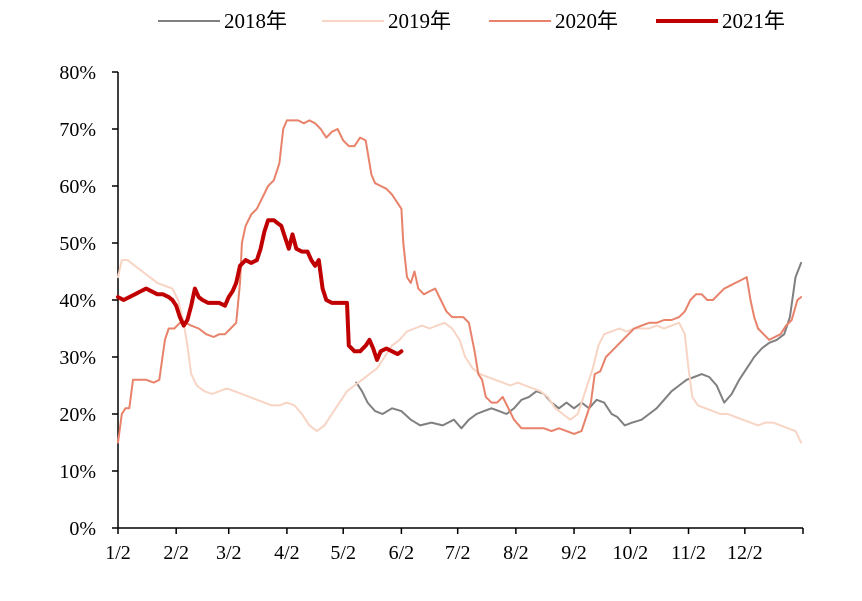  What do you see at coordinates (77, 301) in the screenshot?
I see `y-tick-label: 40%` at bounding box center [77, 301].